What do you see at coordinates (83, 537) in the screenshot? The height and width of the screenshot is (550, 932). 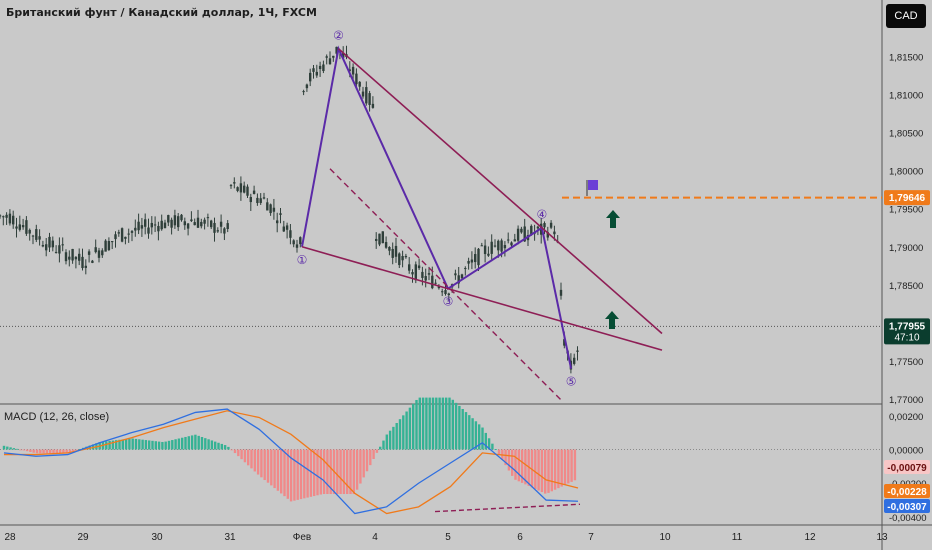 I see `x-tick-label: 29` at bounding box center [83, 537].